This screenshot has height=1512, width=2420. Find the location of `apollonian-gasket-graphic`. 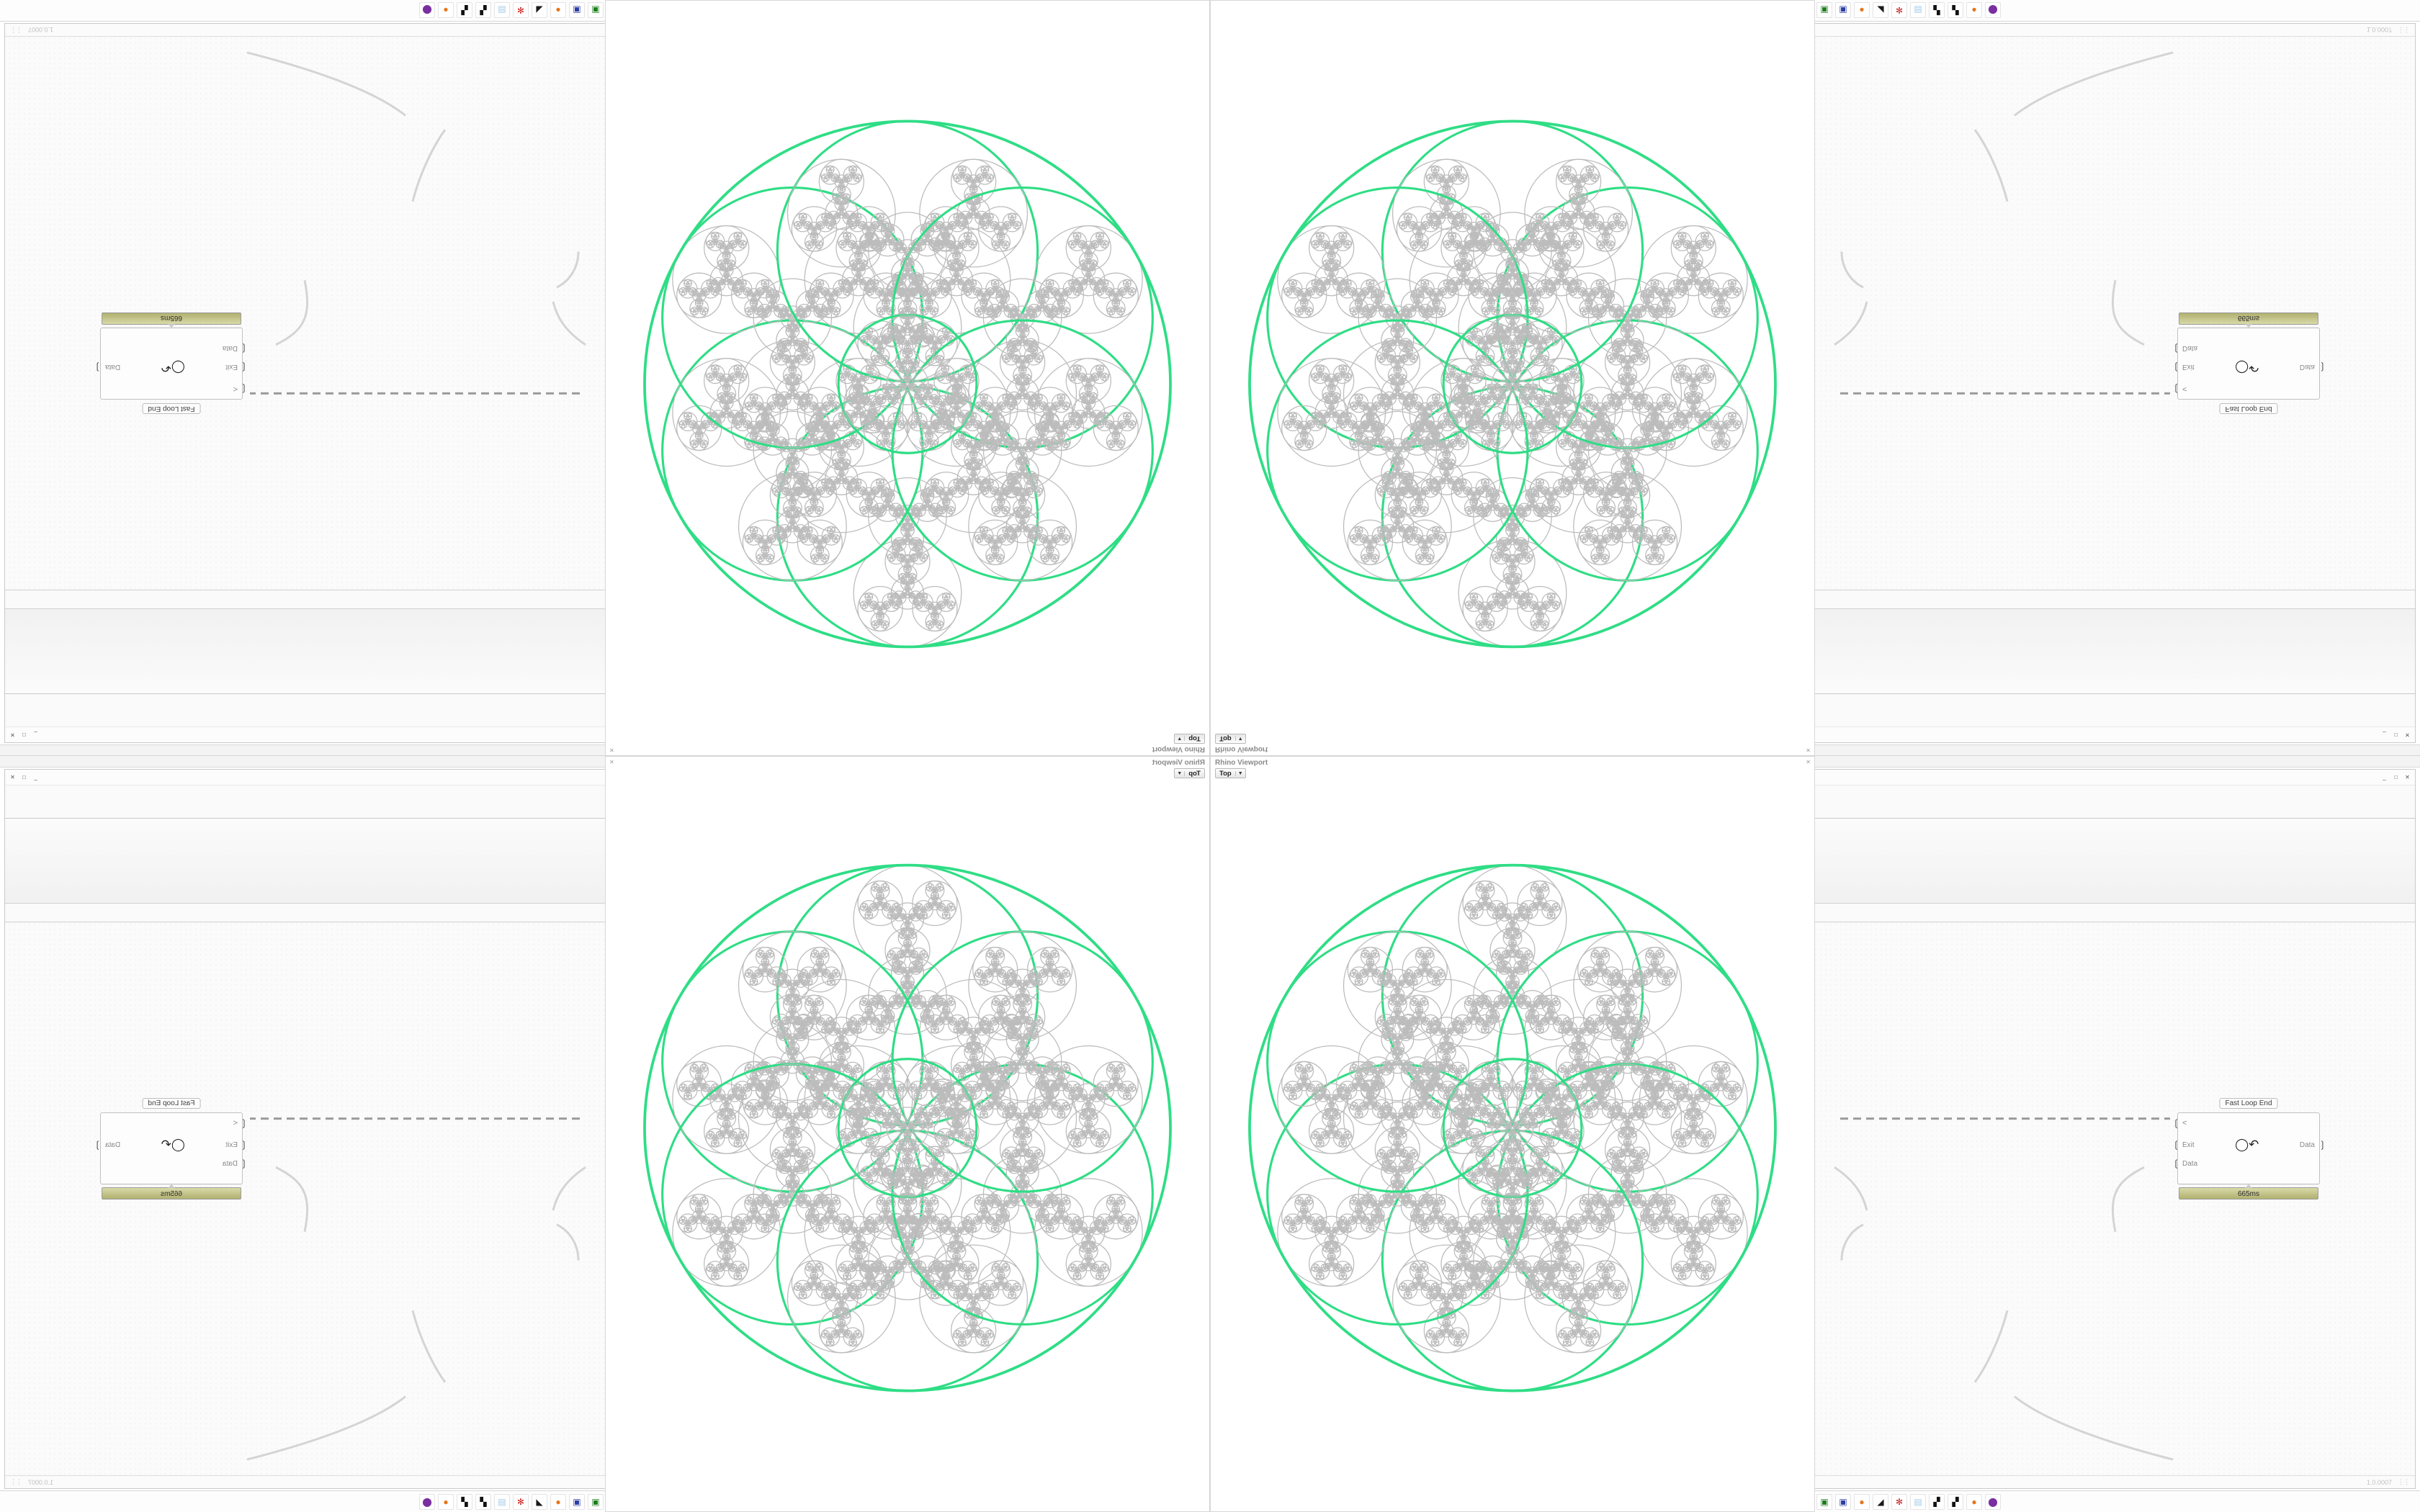

apollonian-gasket-graphic is located at coordinates (907, 1127).